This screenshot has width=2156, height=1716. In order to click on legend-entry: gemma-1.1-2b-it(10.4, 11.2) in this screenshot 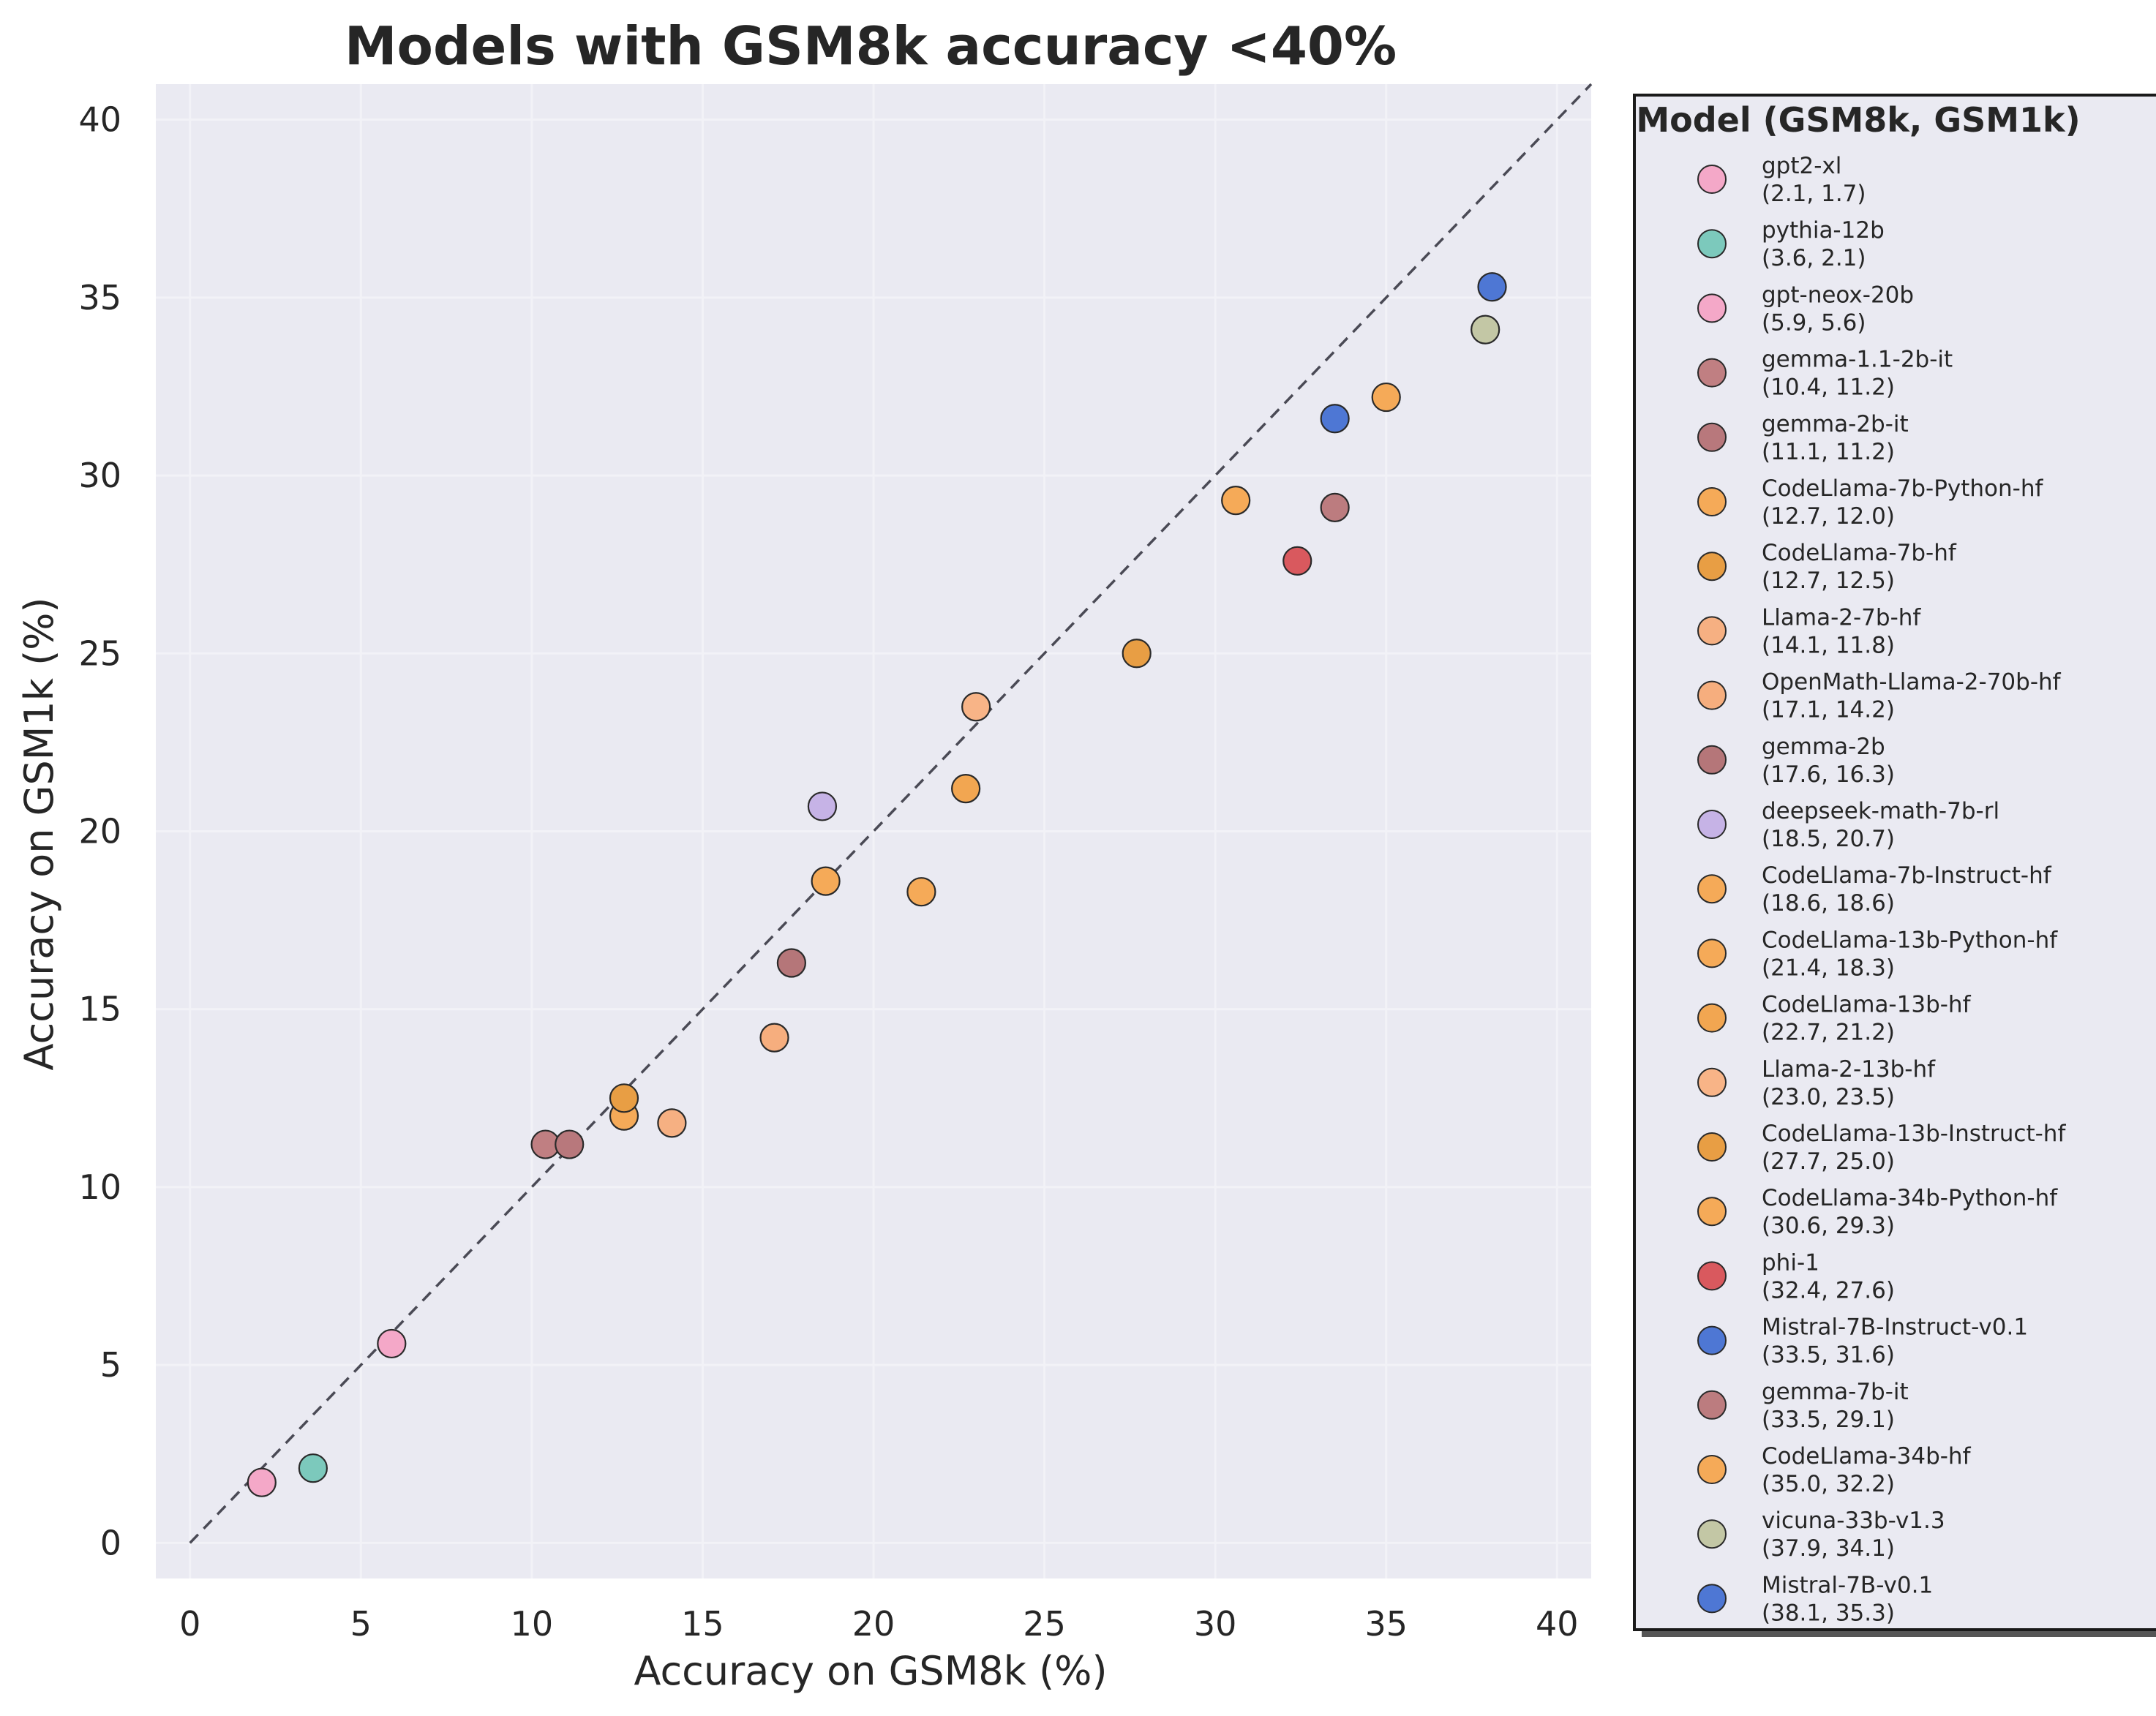, I will do `click(1825, 374)`.